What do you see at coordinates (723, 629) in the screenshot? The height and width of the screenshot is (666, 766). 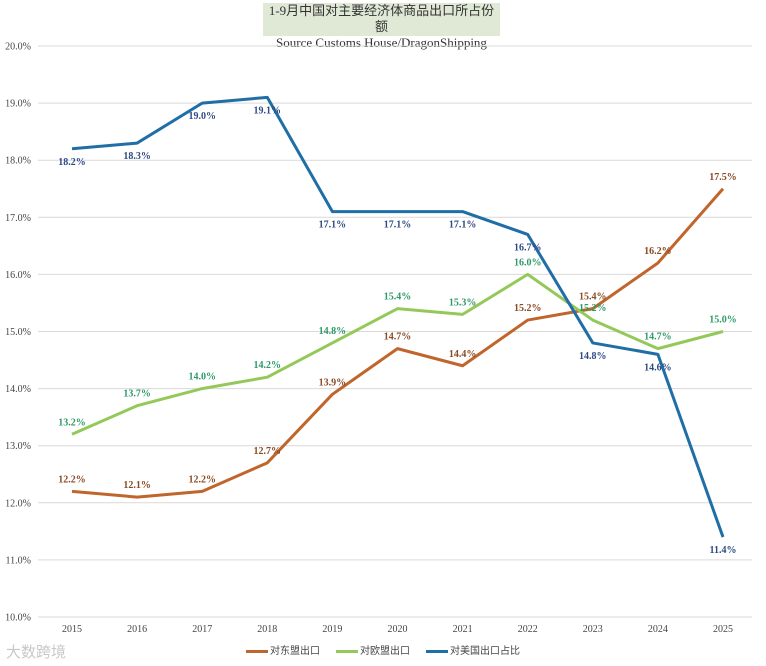 I see `x-tick-label: 2025` at bounding box center [723, 629].